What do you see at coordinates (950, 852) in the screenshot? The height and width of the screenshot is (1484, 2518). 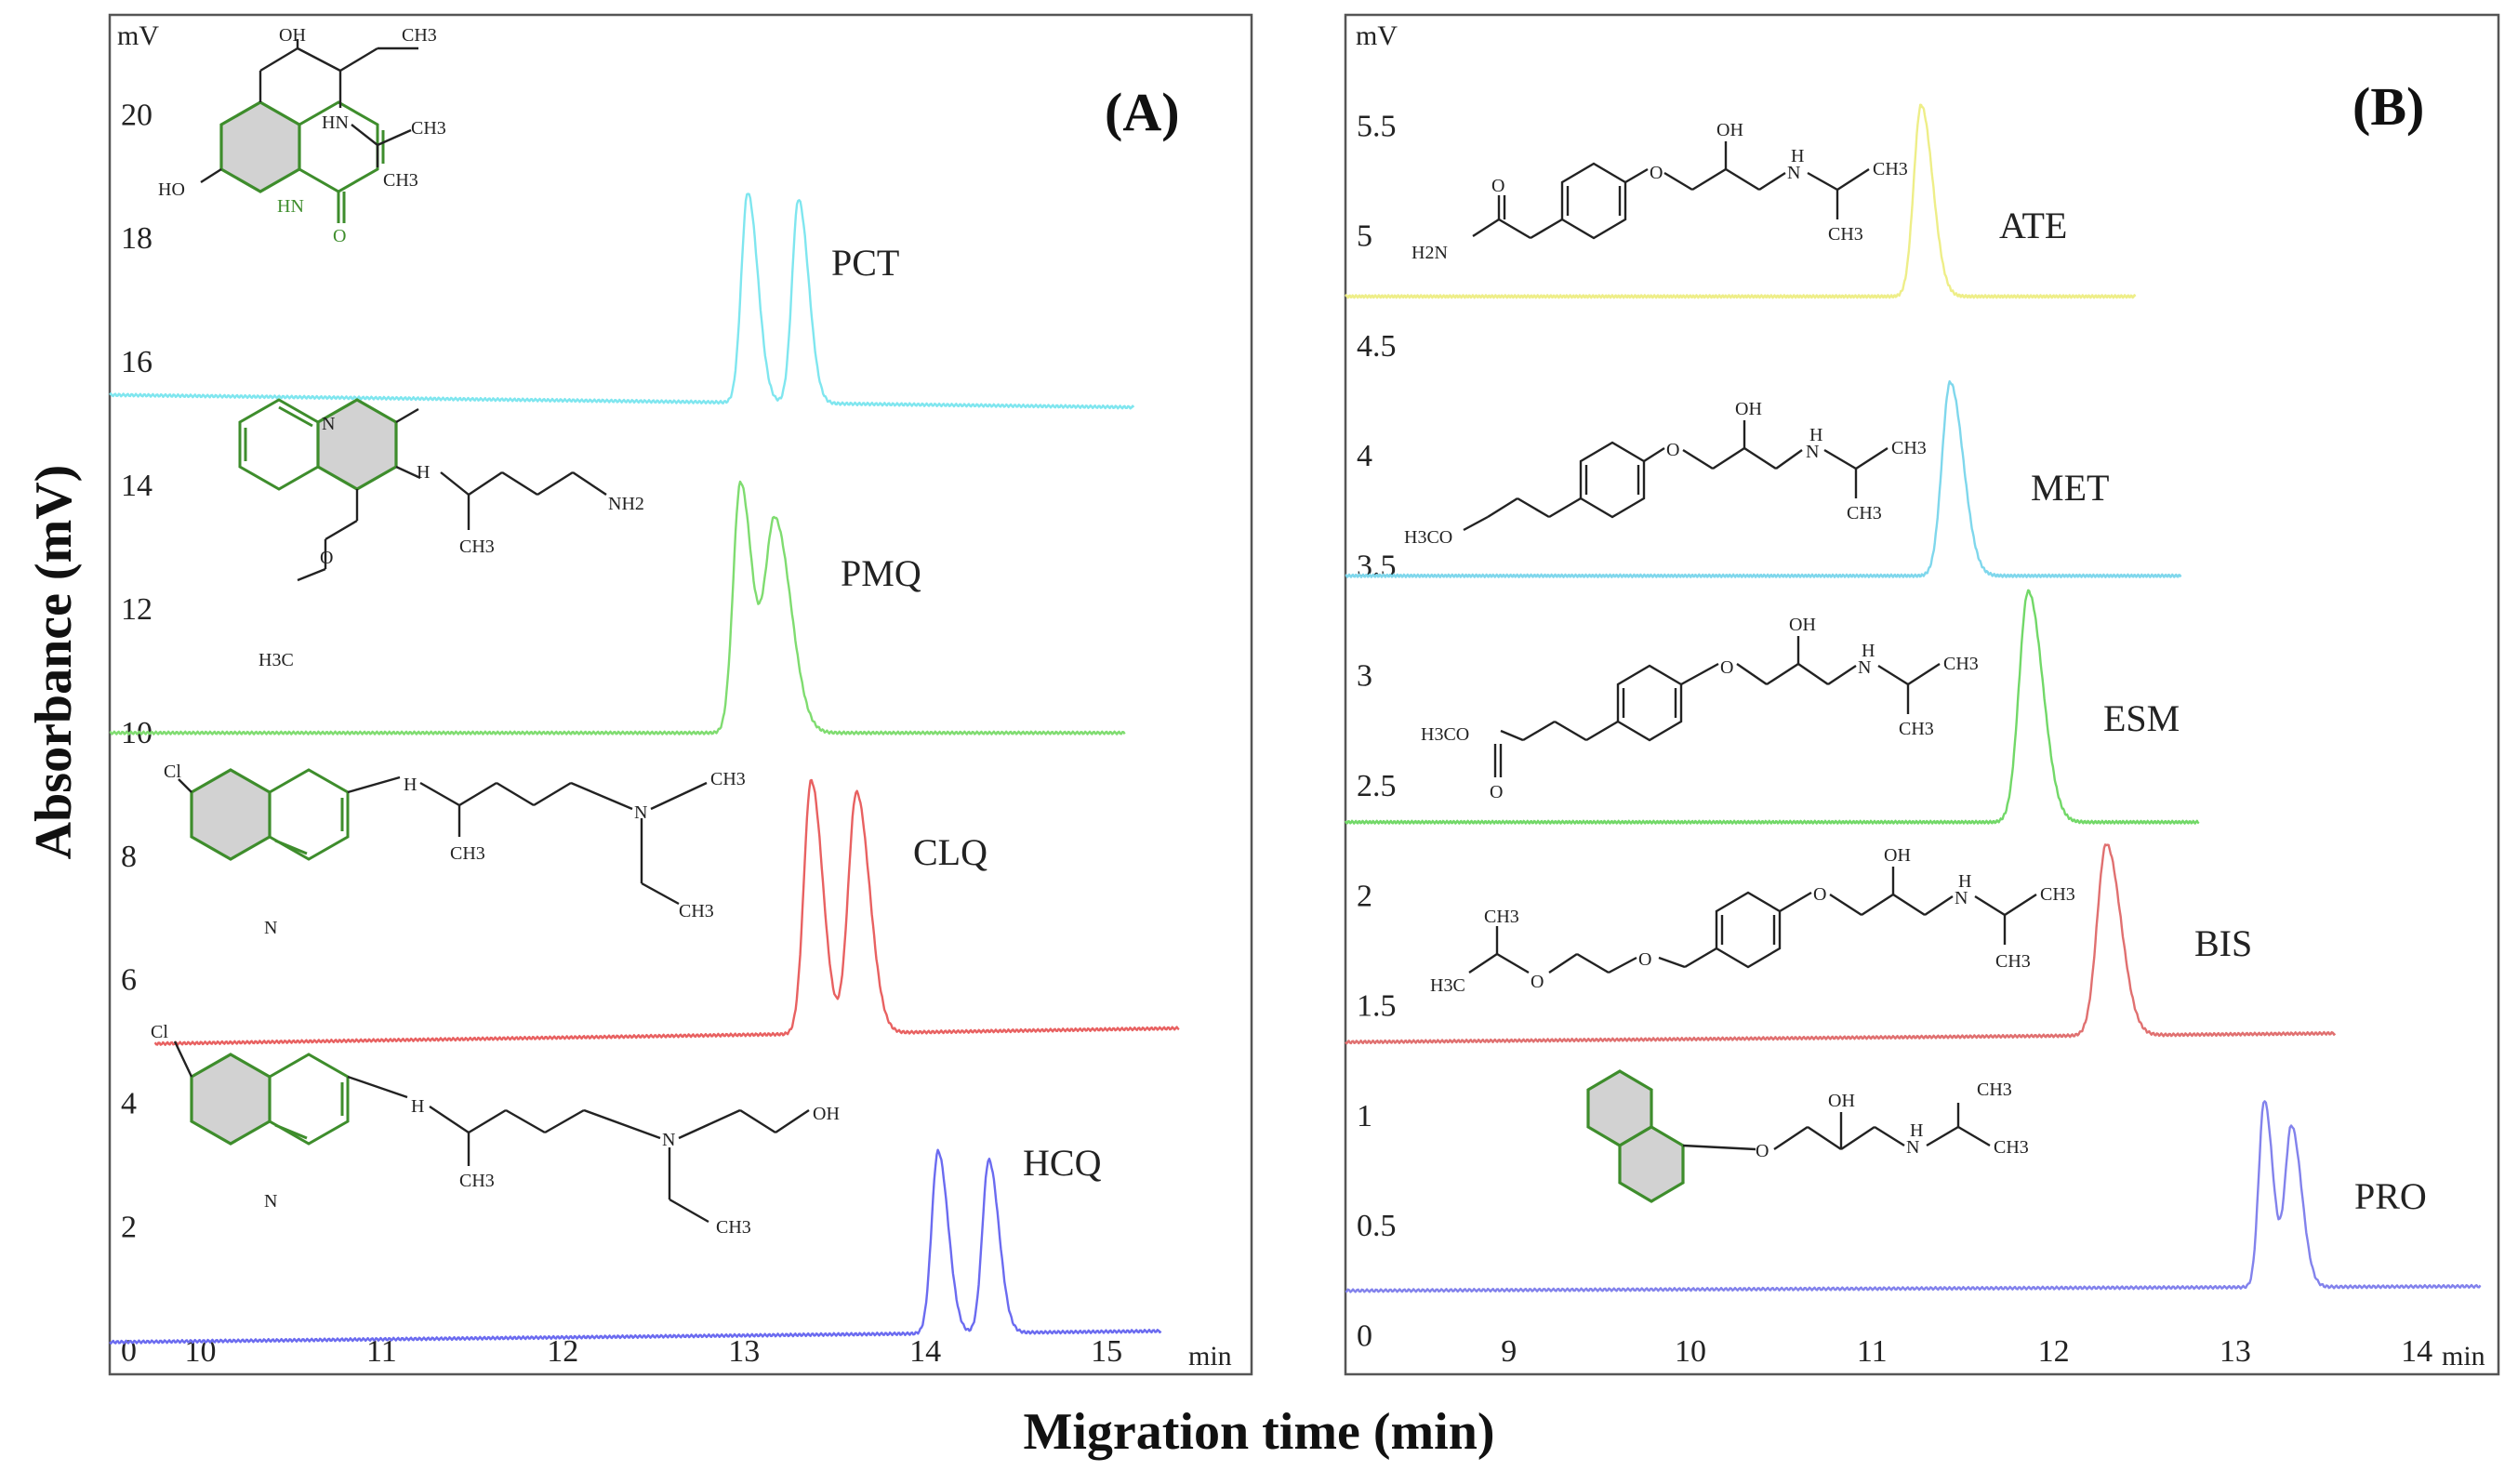 I see `label-clq: CLQ` at bounding box center [950, 852].